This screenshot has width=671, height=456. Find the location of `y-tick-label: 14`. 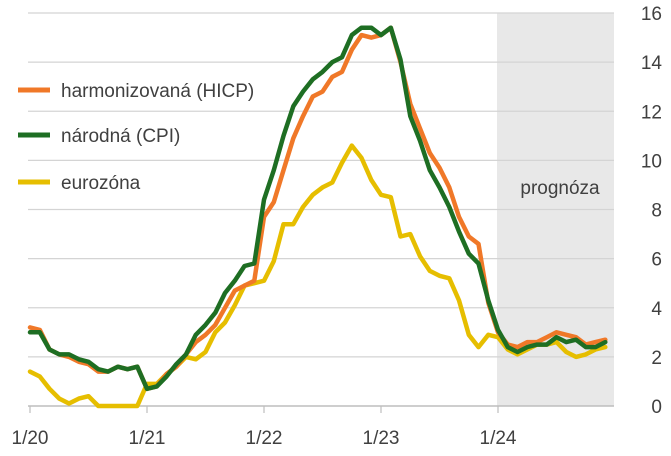

y-tick-label: 14 is located at coordinates (652, 63).